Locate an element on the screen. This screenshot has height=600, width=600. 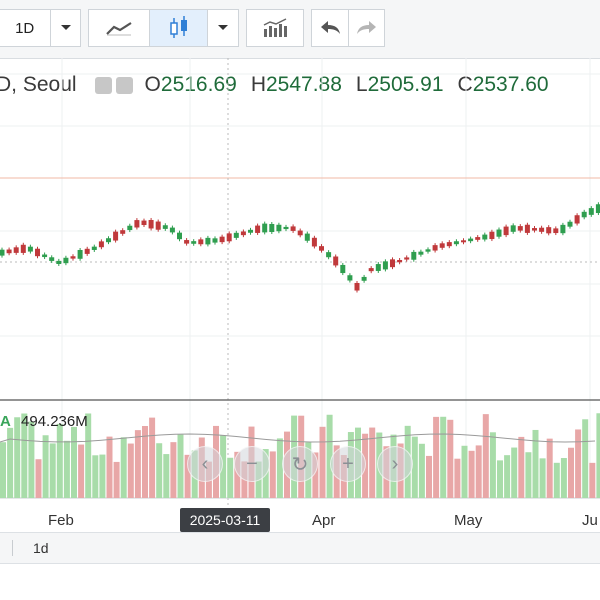
divider is located at coordinates (12, 548).